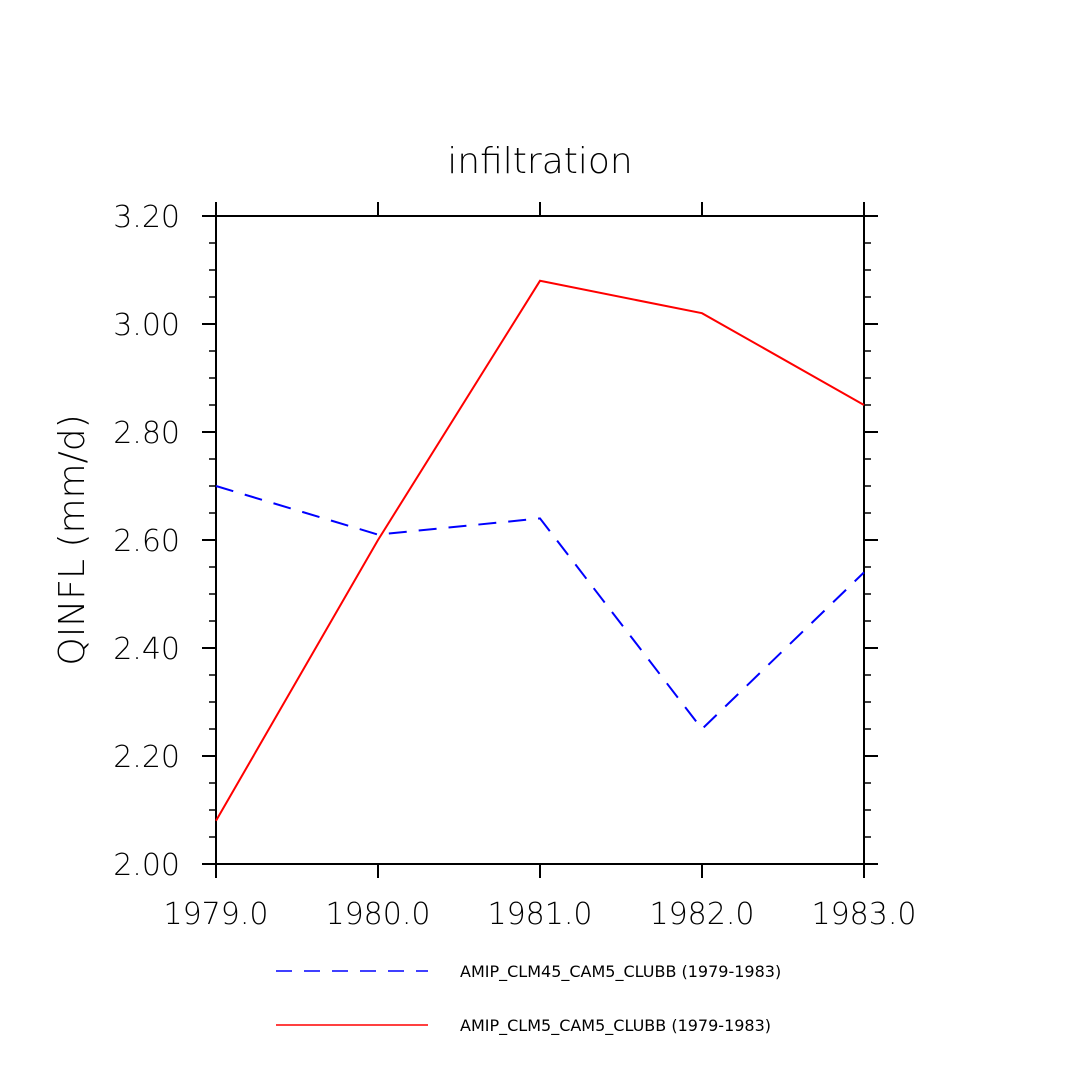  What do you see at coordinates (864, 914) in the screenshot?
I see `x-tick-label: 1983.0` at bounding box center [864, 914].